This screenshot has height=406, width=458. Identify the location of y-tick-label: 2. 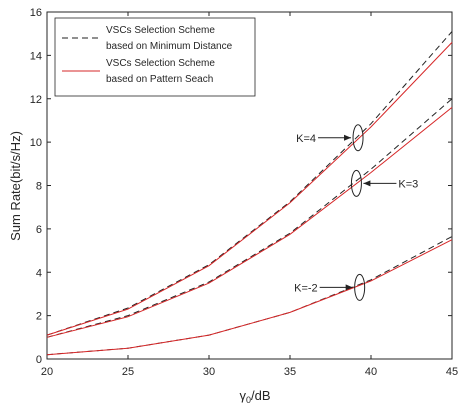
(39, 317).